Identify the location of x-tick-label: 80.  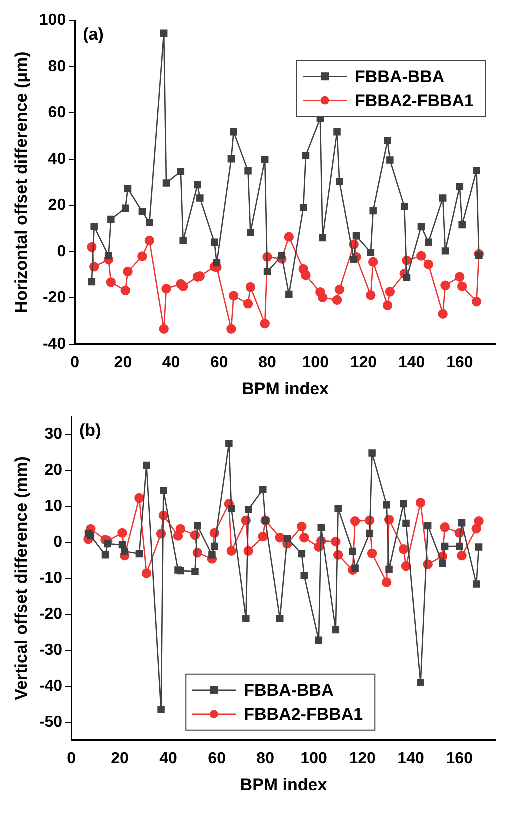
(265, 759).